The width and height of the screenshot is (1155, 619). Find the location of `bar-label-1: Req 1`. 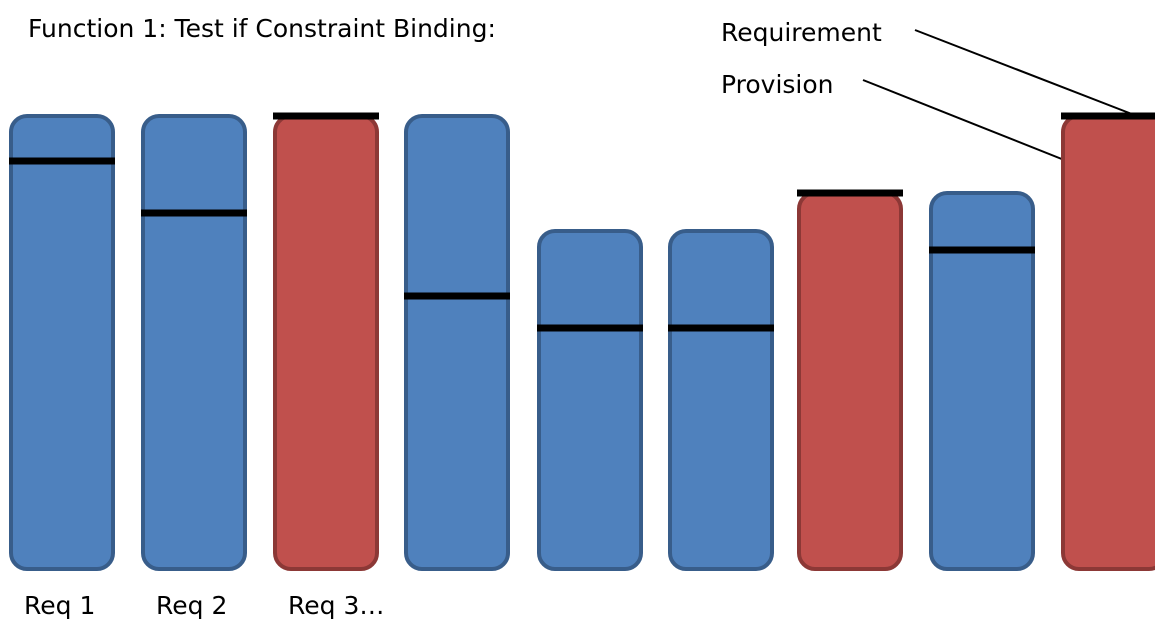

bar-label-1: Req 1 is located at coordinates (59, 605).